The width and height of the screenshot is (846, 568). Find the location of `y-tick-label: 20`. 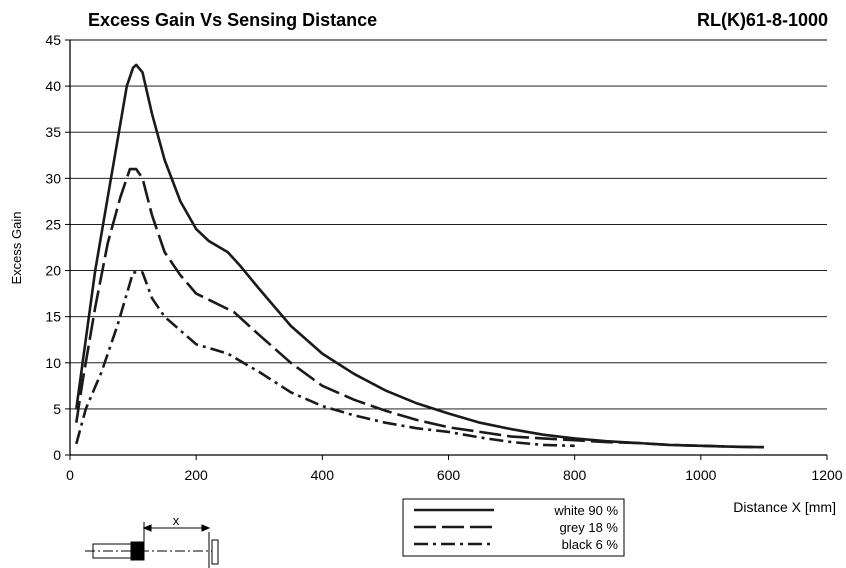

y-tick-label: 20 is located at coordinates (53, 271).